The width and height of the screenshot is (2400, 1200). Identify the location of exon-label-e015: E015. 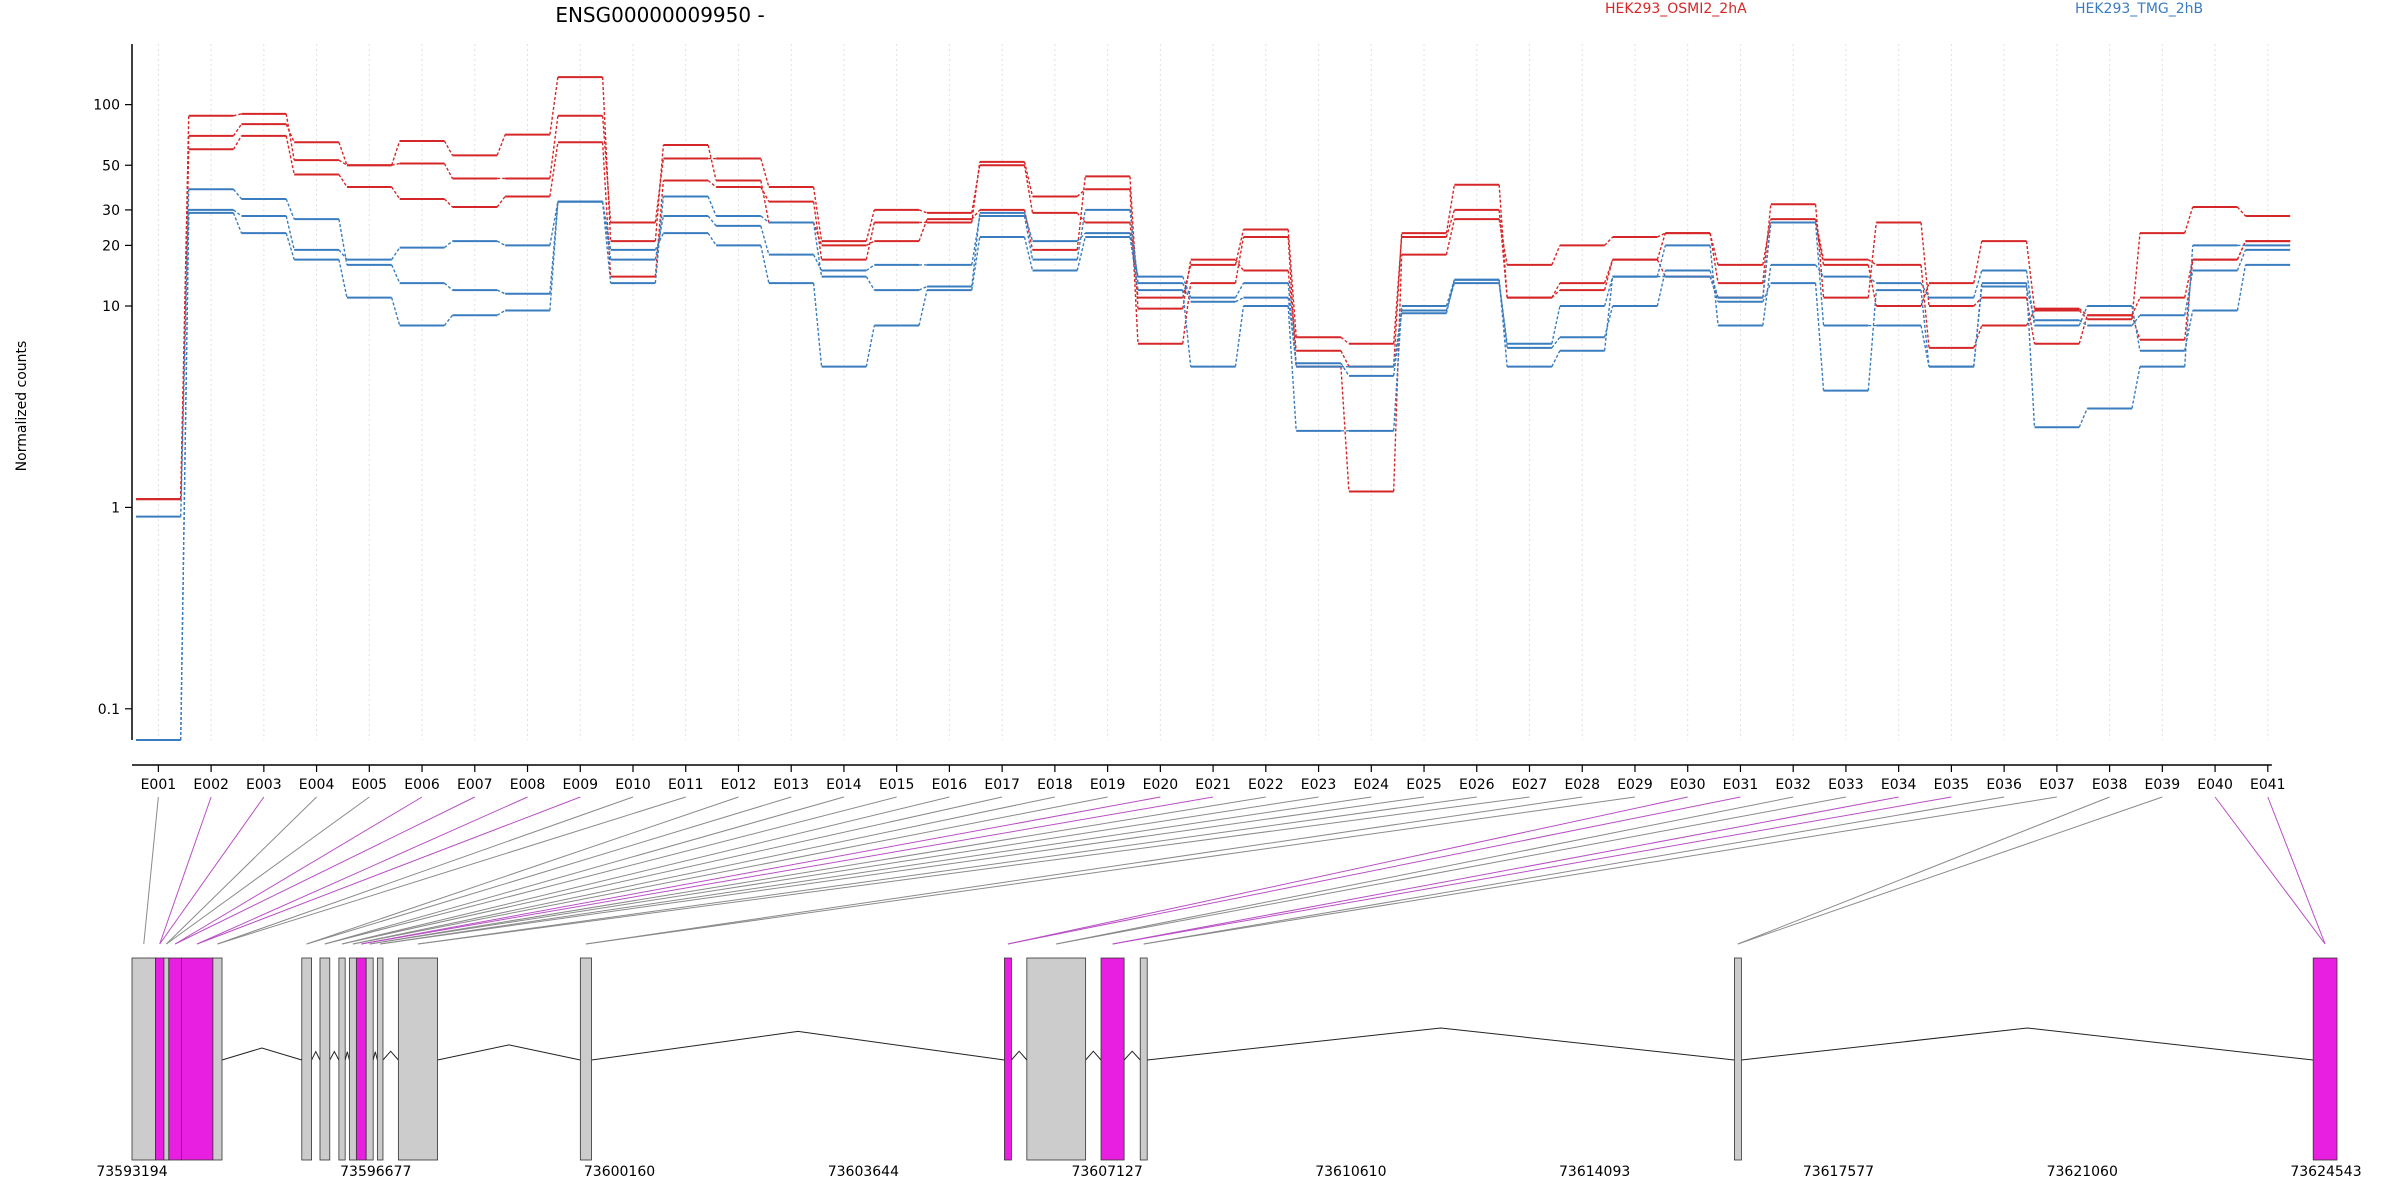
(897, 785).